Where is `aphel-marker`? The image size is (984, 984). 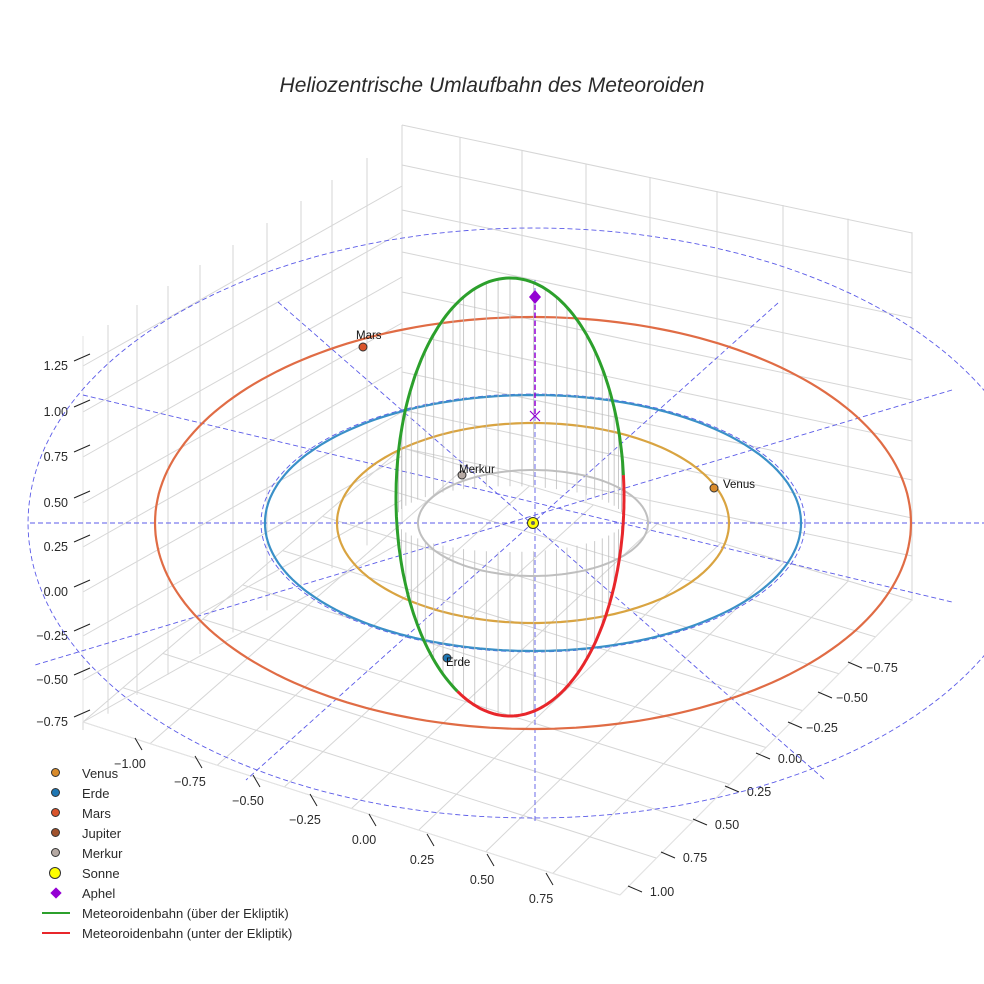
aphel-marker is located at coordinates (535, 297).